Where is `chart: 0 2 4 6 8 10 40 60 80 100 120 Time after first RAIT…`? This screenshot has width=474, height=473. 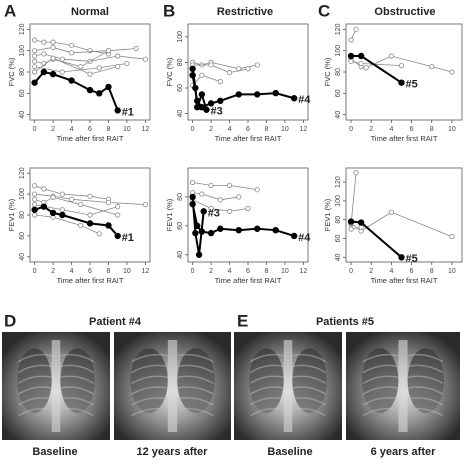
chart: 0 2 4 6 8 10 40 60 80 100 120 Time after first RAIT… is located at coordinates (393, 83).